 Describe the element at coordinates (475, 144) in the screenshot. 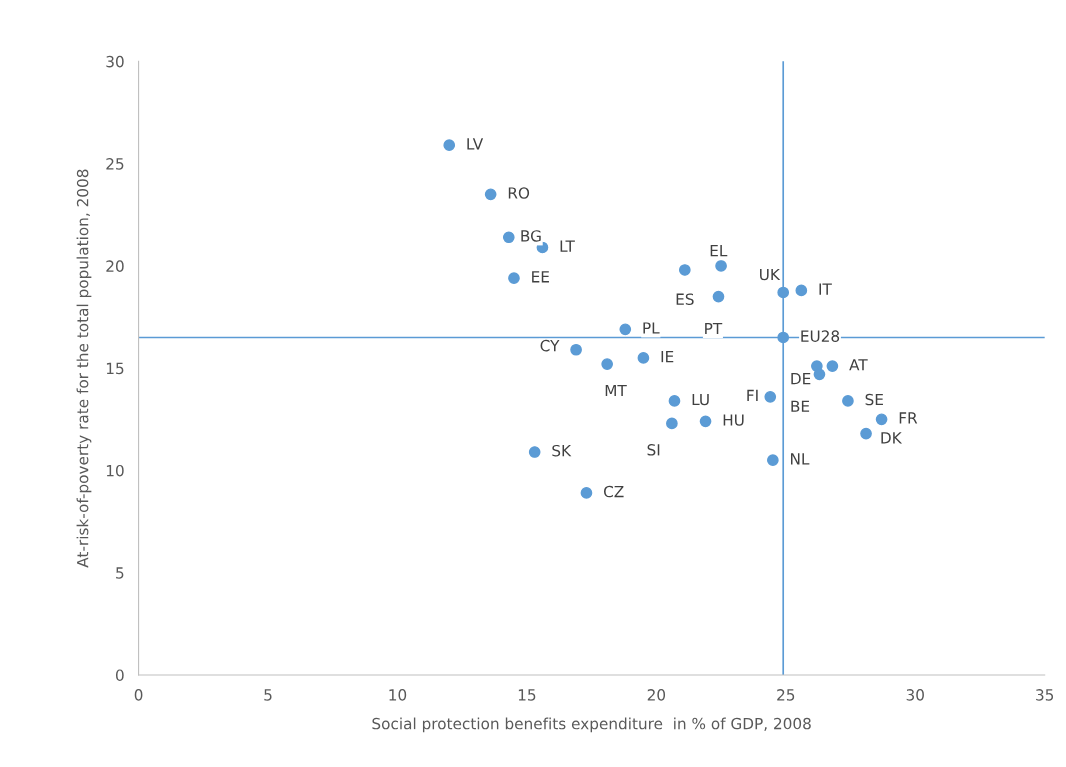

I see `annotation: LV` at that location.